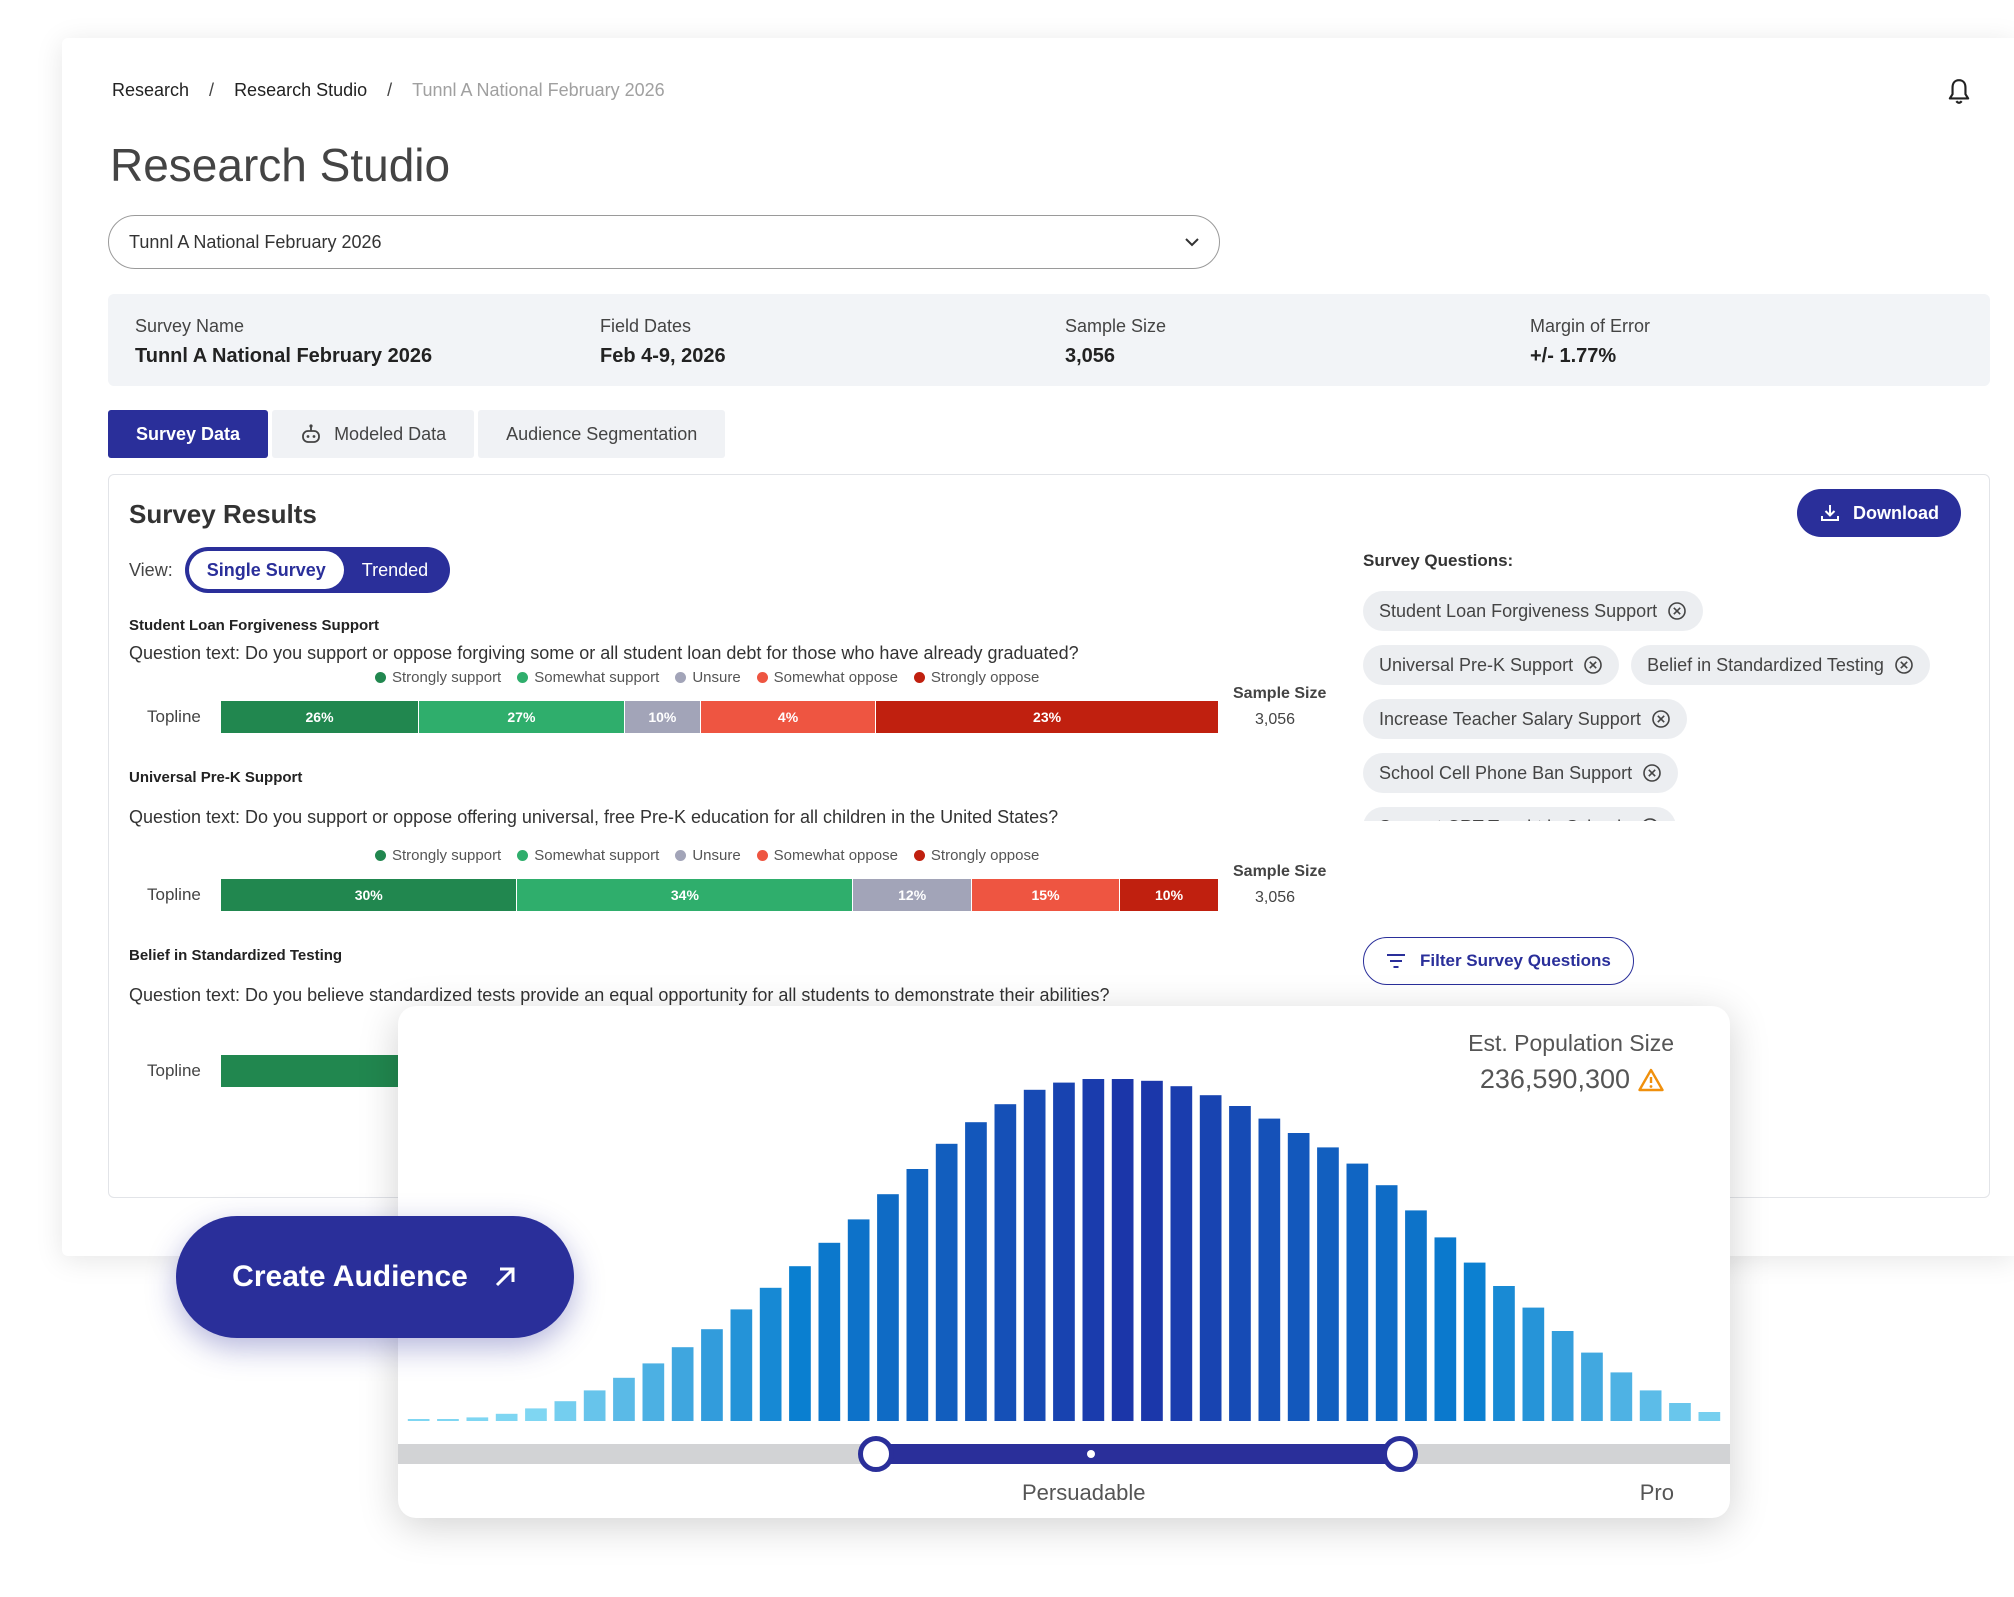 The width and height of the screenshot is (2014, 1597). I want to click on axis-label-pro: Pro, so click(1656, 1492).